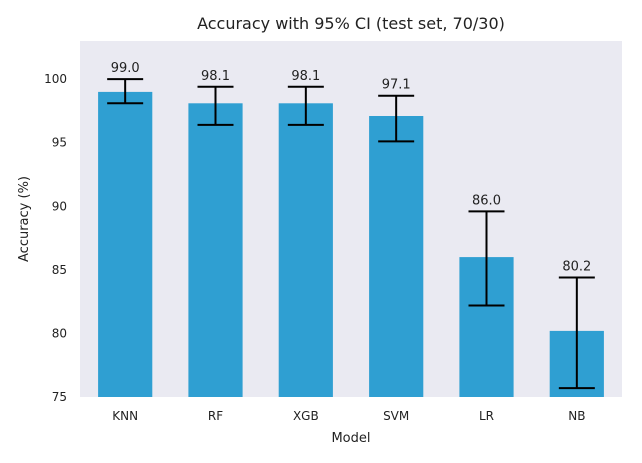  Describe the element at coordinates (125, 68) in the screenshot. I see `value-label-knn: 99.0` at that location.